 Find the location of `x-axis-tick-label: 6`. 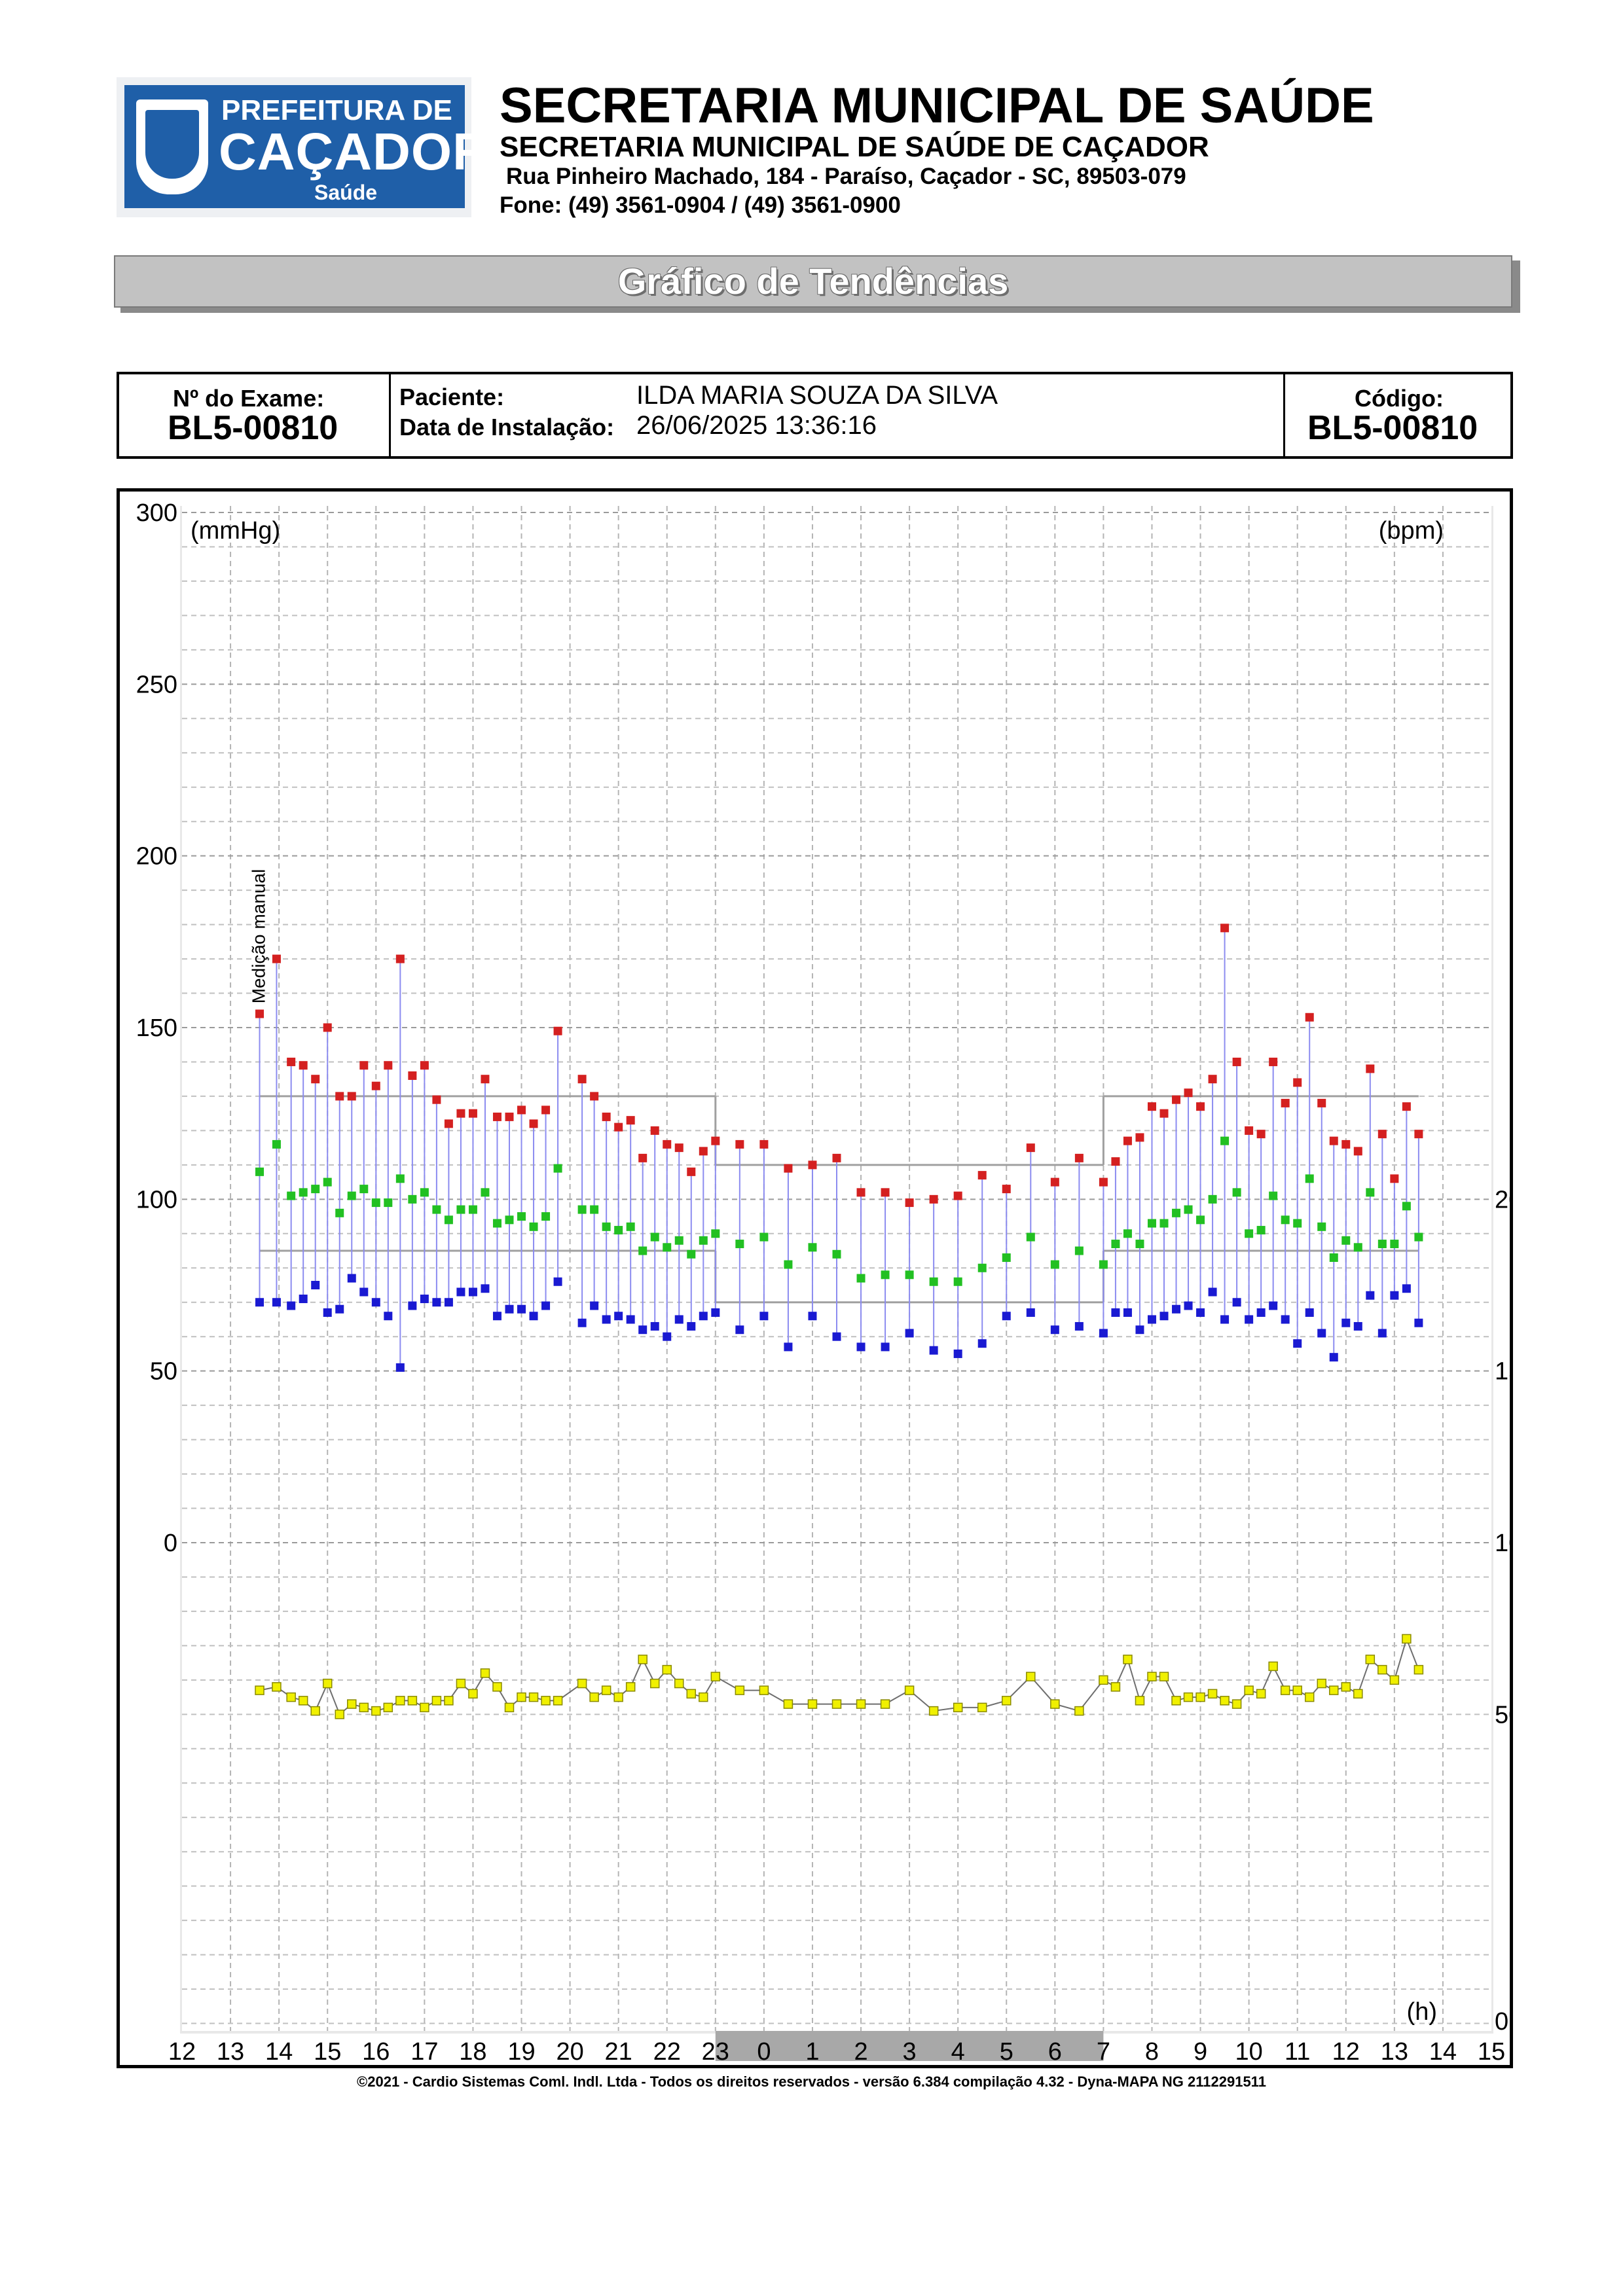

x-axis-tick-label: 6 is located at coordinates (1055, 2051).